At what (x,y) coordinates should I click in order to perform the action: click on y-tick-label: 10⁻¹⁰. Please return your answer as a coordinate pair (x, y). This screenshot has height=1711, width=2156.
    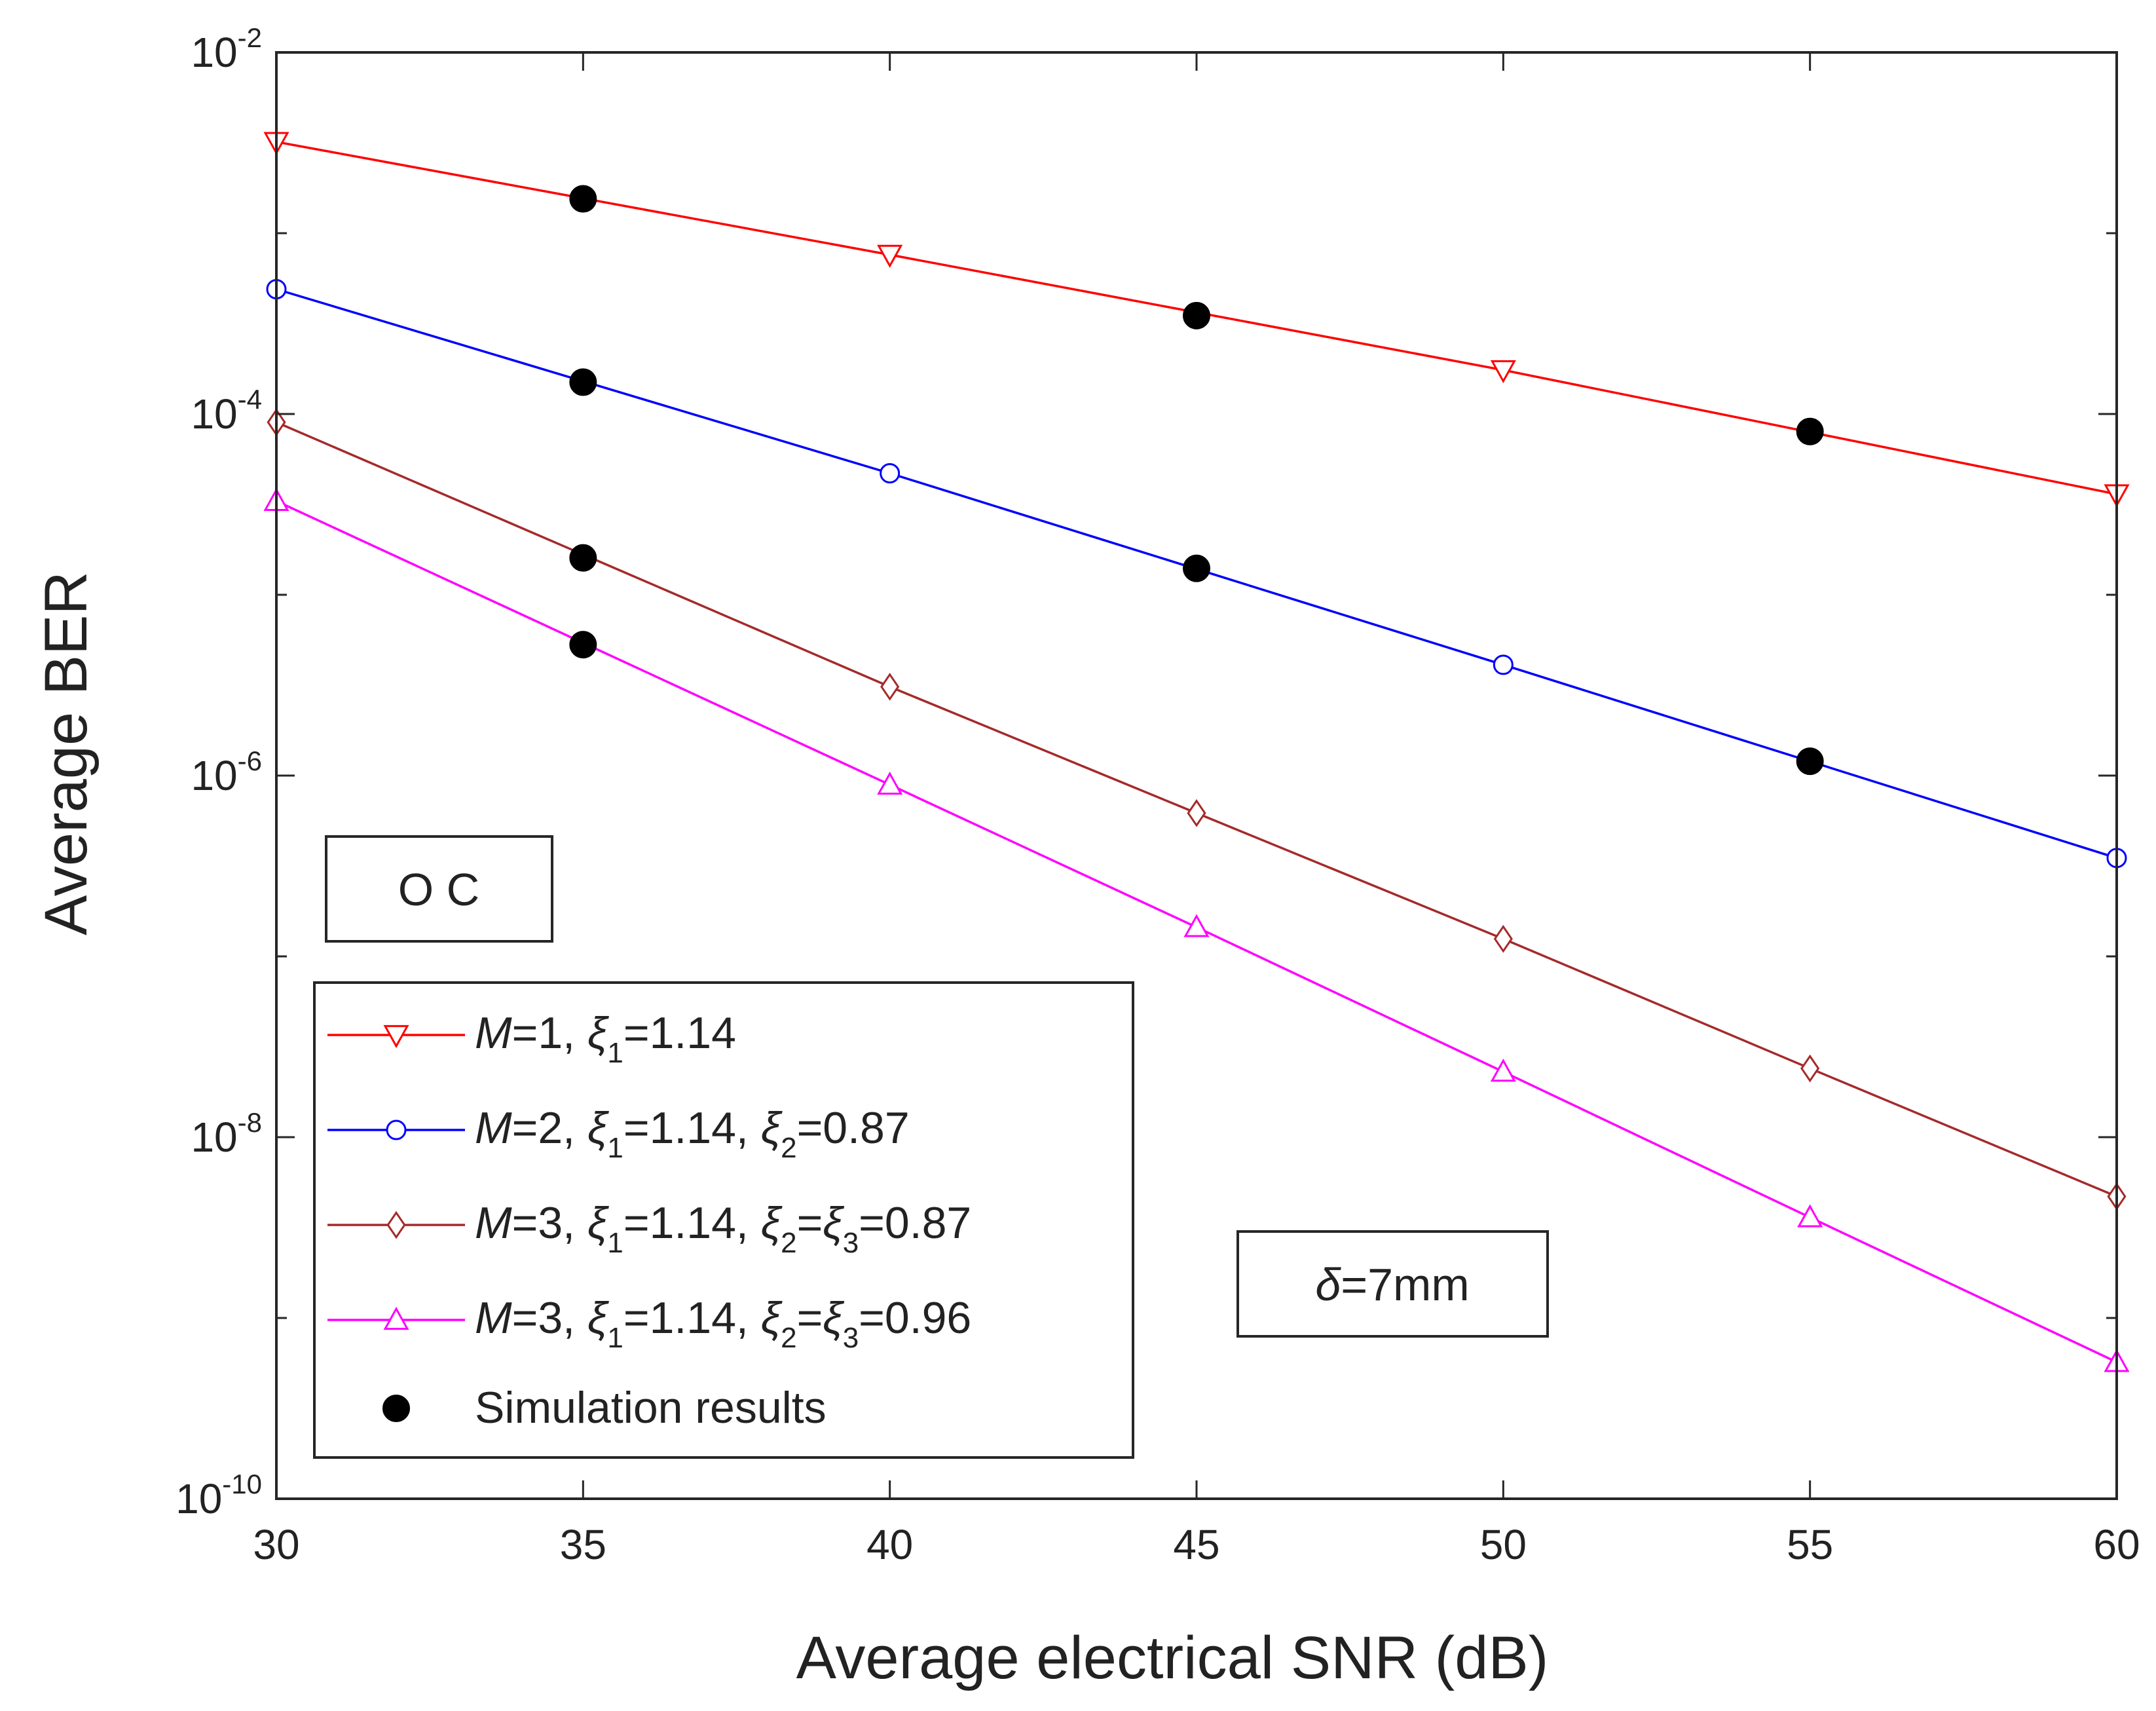
    Looking at the image, I should click on (219, 1495).